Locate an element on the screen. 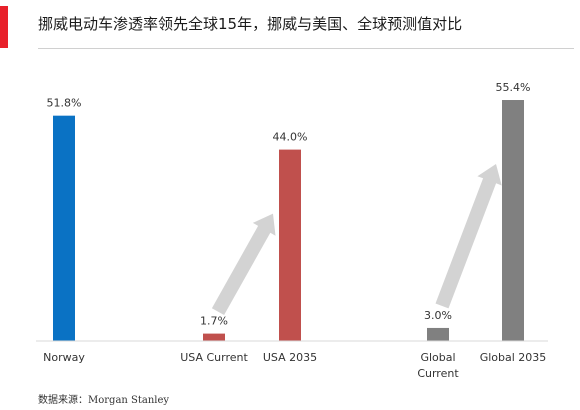 This screenshot has height=410, width=580. title-divider is located at coordinates (306, 48).